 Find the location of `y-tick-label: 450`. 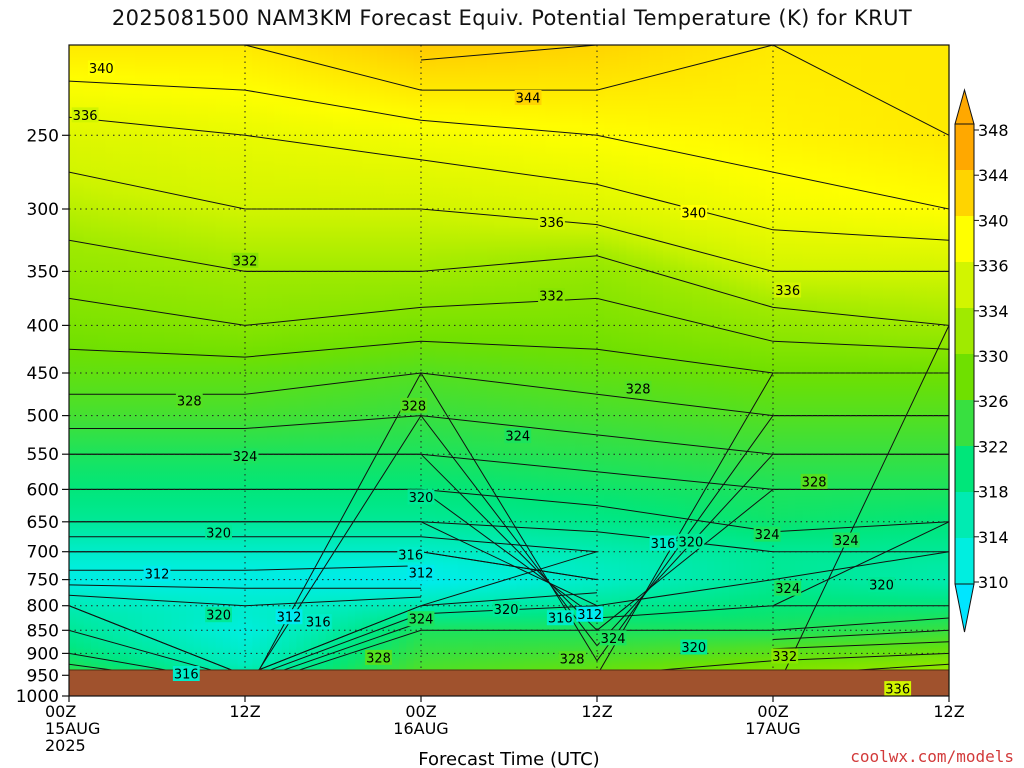

y-tick-label: 450 is located at coordinates (43, 374).